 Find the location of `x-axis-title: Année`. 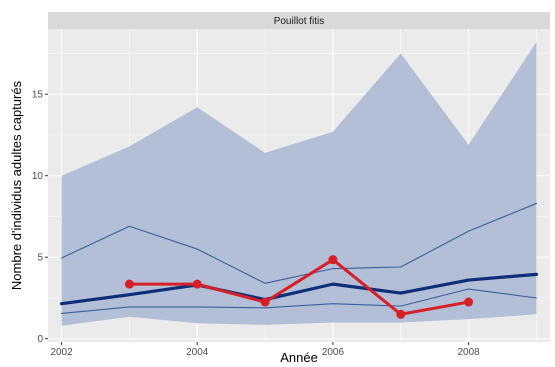

x-axis-title: Année is located at coordinates (299, 357).